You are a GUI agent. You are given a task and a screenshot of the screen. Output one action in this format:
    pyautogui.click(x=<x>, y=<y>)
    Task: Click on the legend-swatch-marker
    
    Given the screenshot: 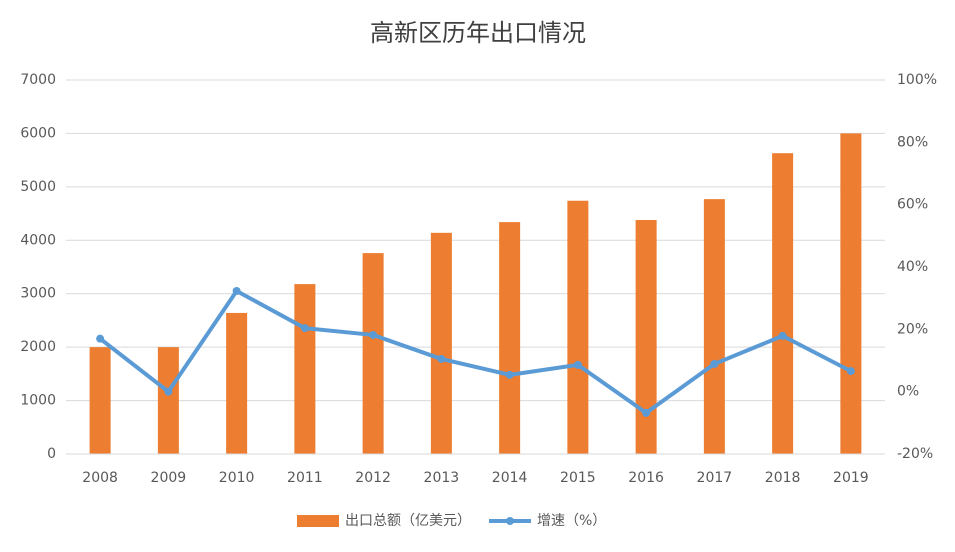 What is the action you would take?
    pyautogui.click(x=510, y=521)
    